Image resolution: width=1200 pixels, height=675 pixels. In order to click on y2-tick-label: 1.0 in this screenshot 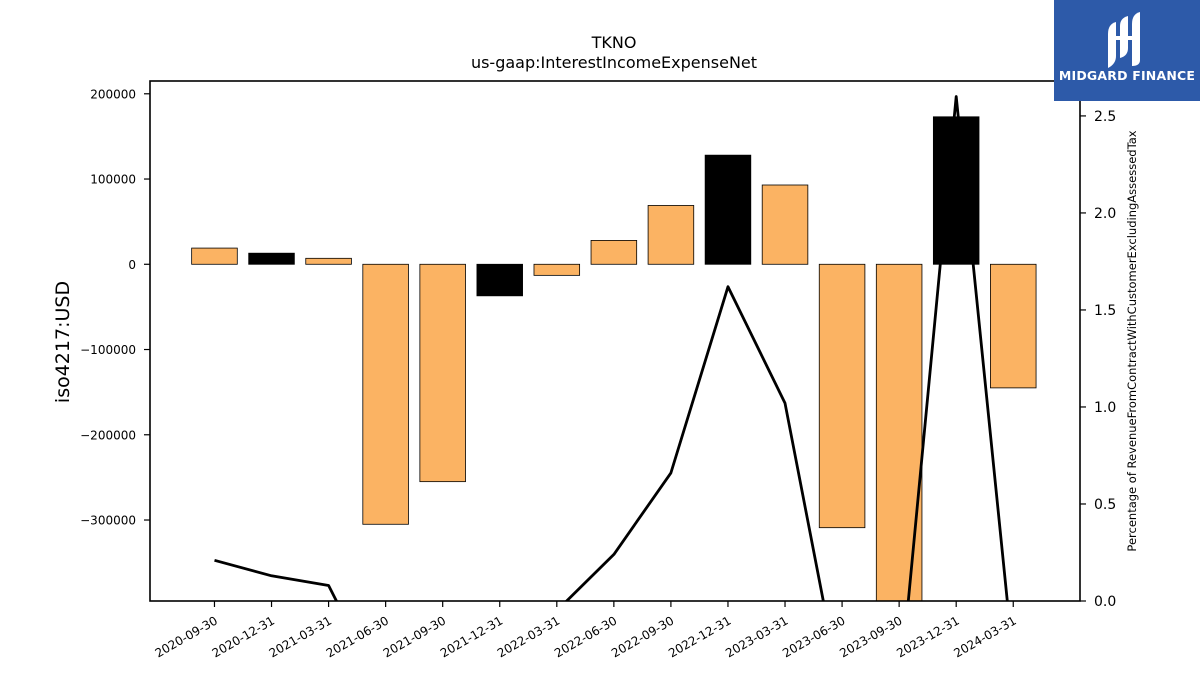, I will do `click(1105, 408)`.